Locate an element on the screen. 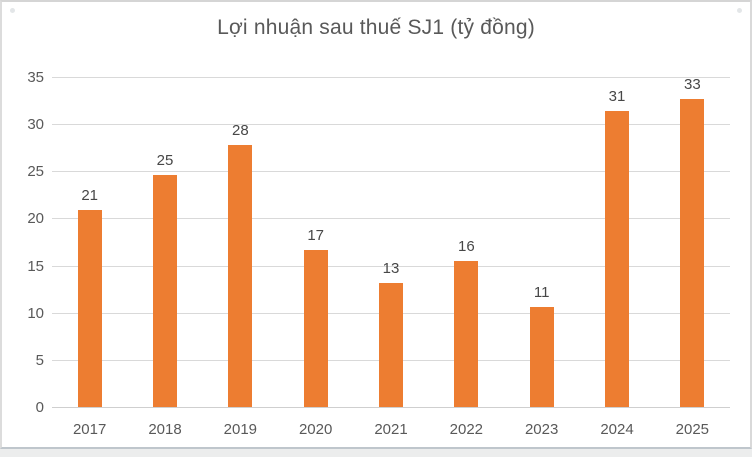  chart-title: Lợi nhuận sau thuế SJ1 (tỷ đồng) is located at coordinates (376, 27).